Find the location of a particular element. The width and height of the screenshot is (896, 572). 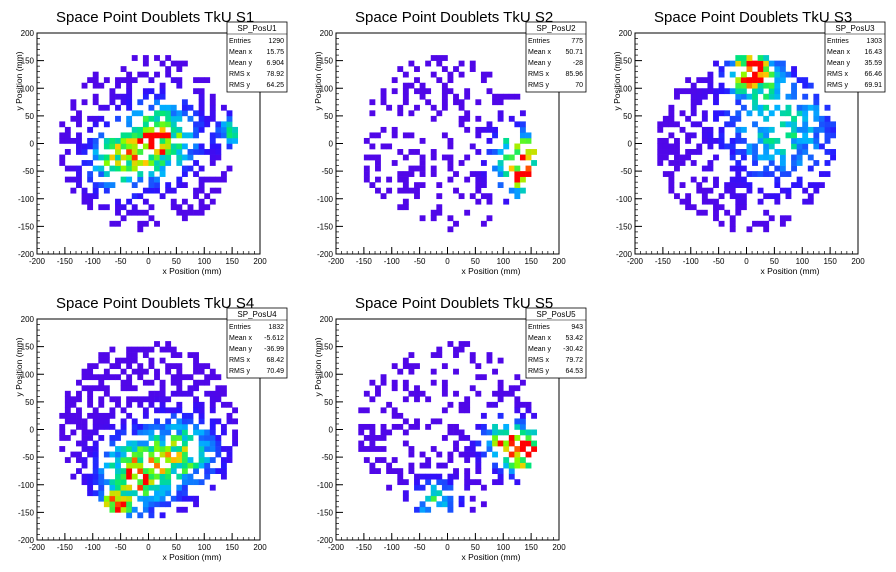

y-tick-label: -50 is located at coordinates (327, 457).